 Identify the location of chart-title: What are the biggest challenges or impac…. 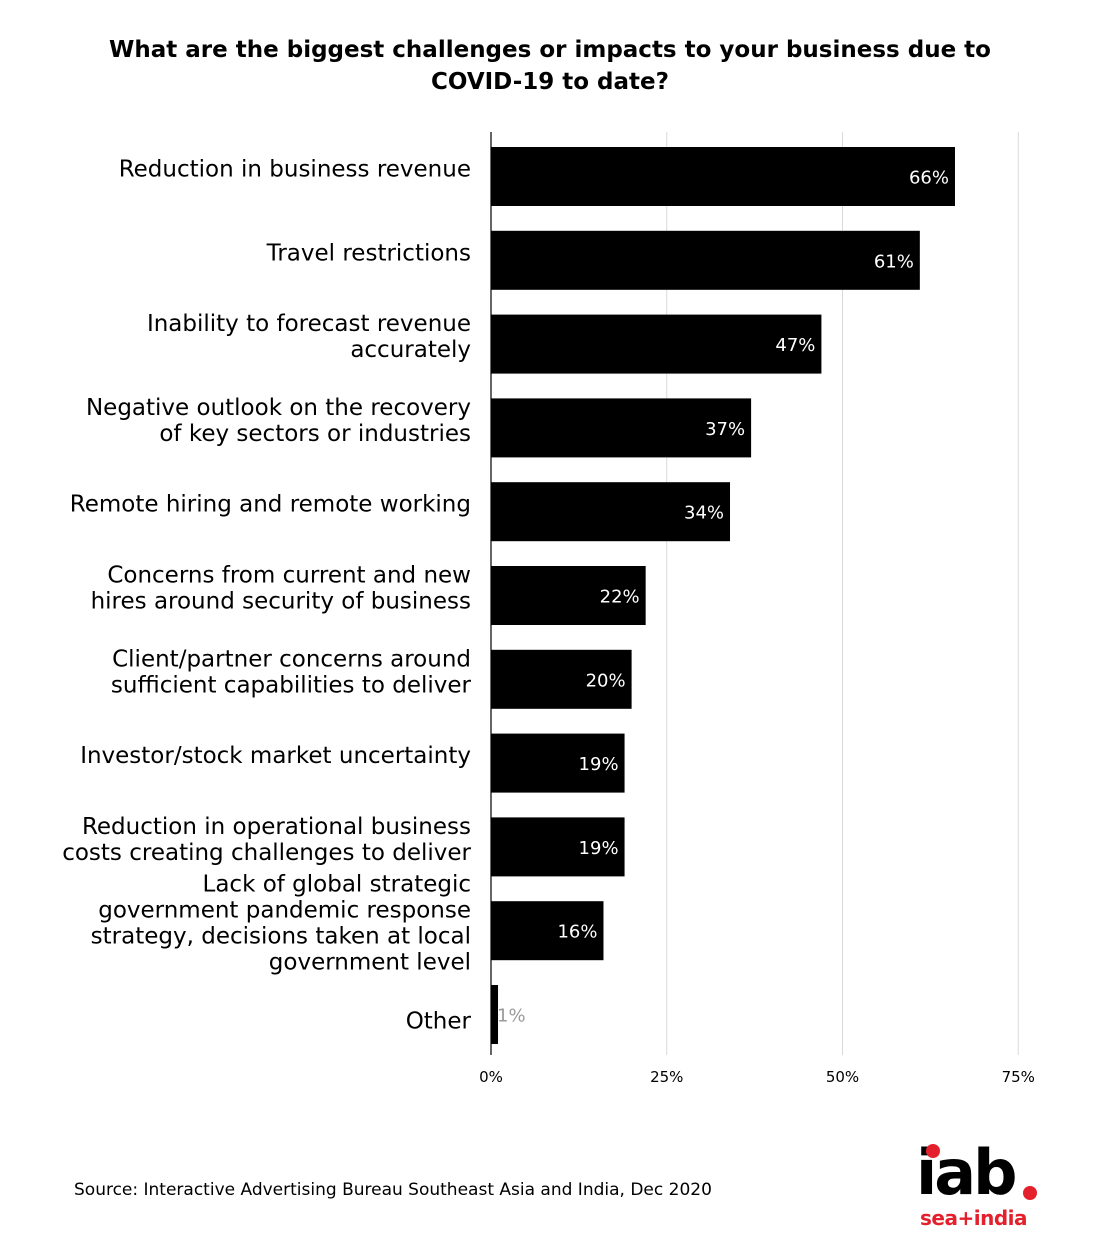
(550, 66).